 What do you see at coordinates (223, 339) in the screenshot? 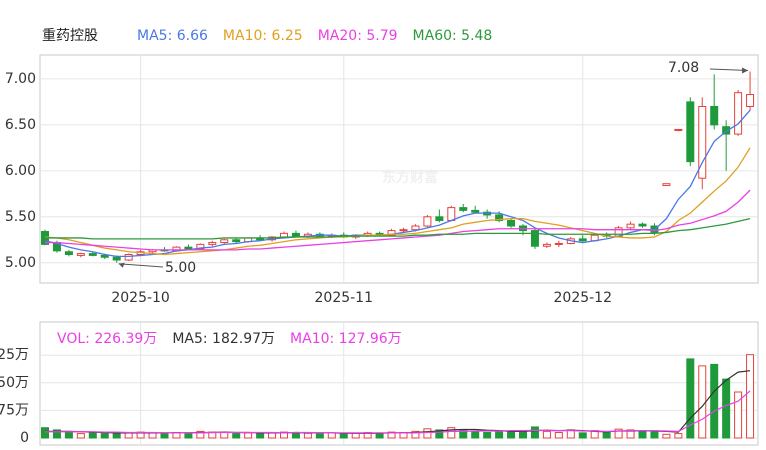
I see `legend-entry: MA5: 182.97万` at bounding box center [223, 339].